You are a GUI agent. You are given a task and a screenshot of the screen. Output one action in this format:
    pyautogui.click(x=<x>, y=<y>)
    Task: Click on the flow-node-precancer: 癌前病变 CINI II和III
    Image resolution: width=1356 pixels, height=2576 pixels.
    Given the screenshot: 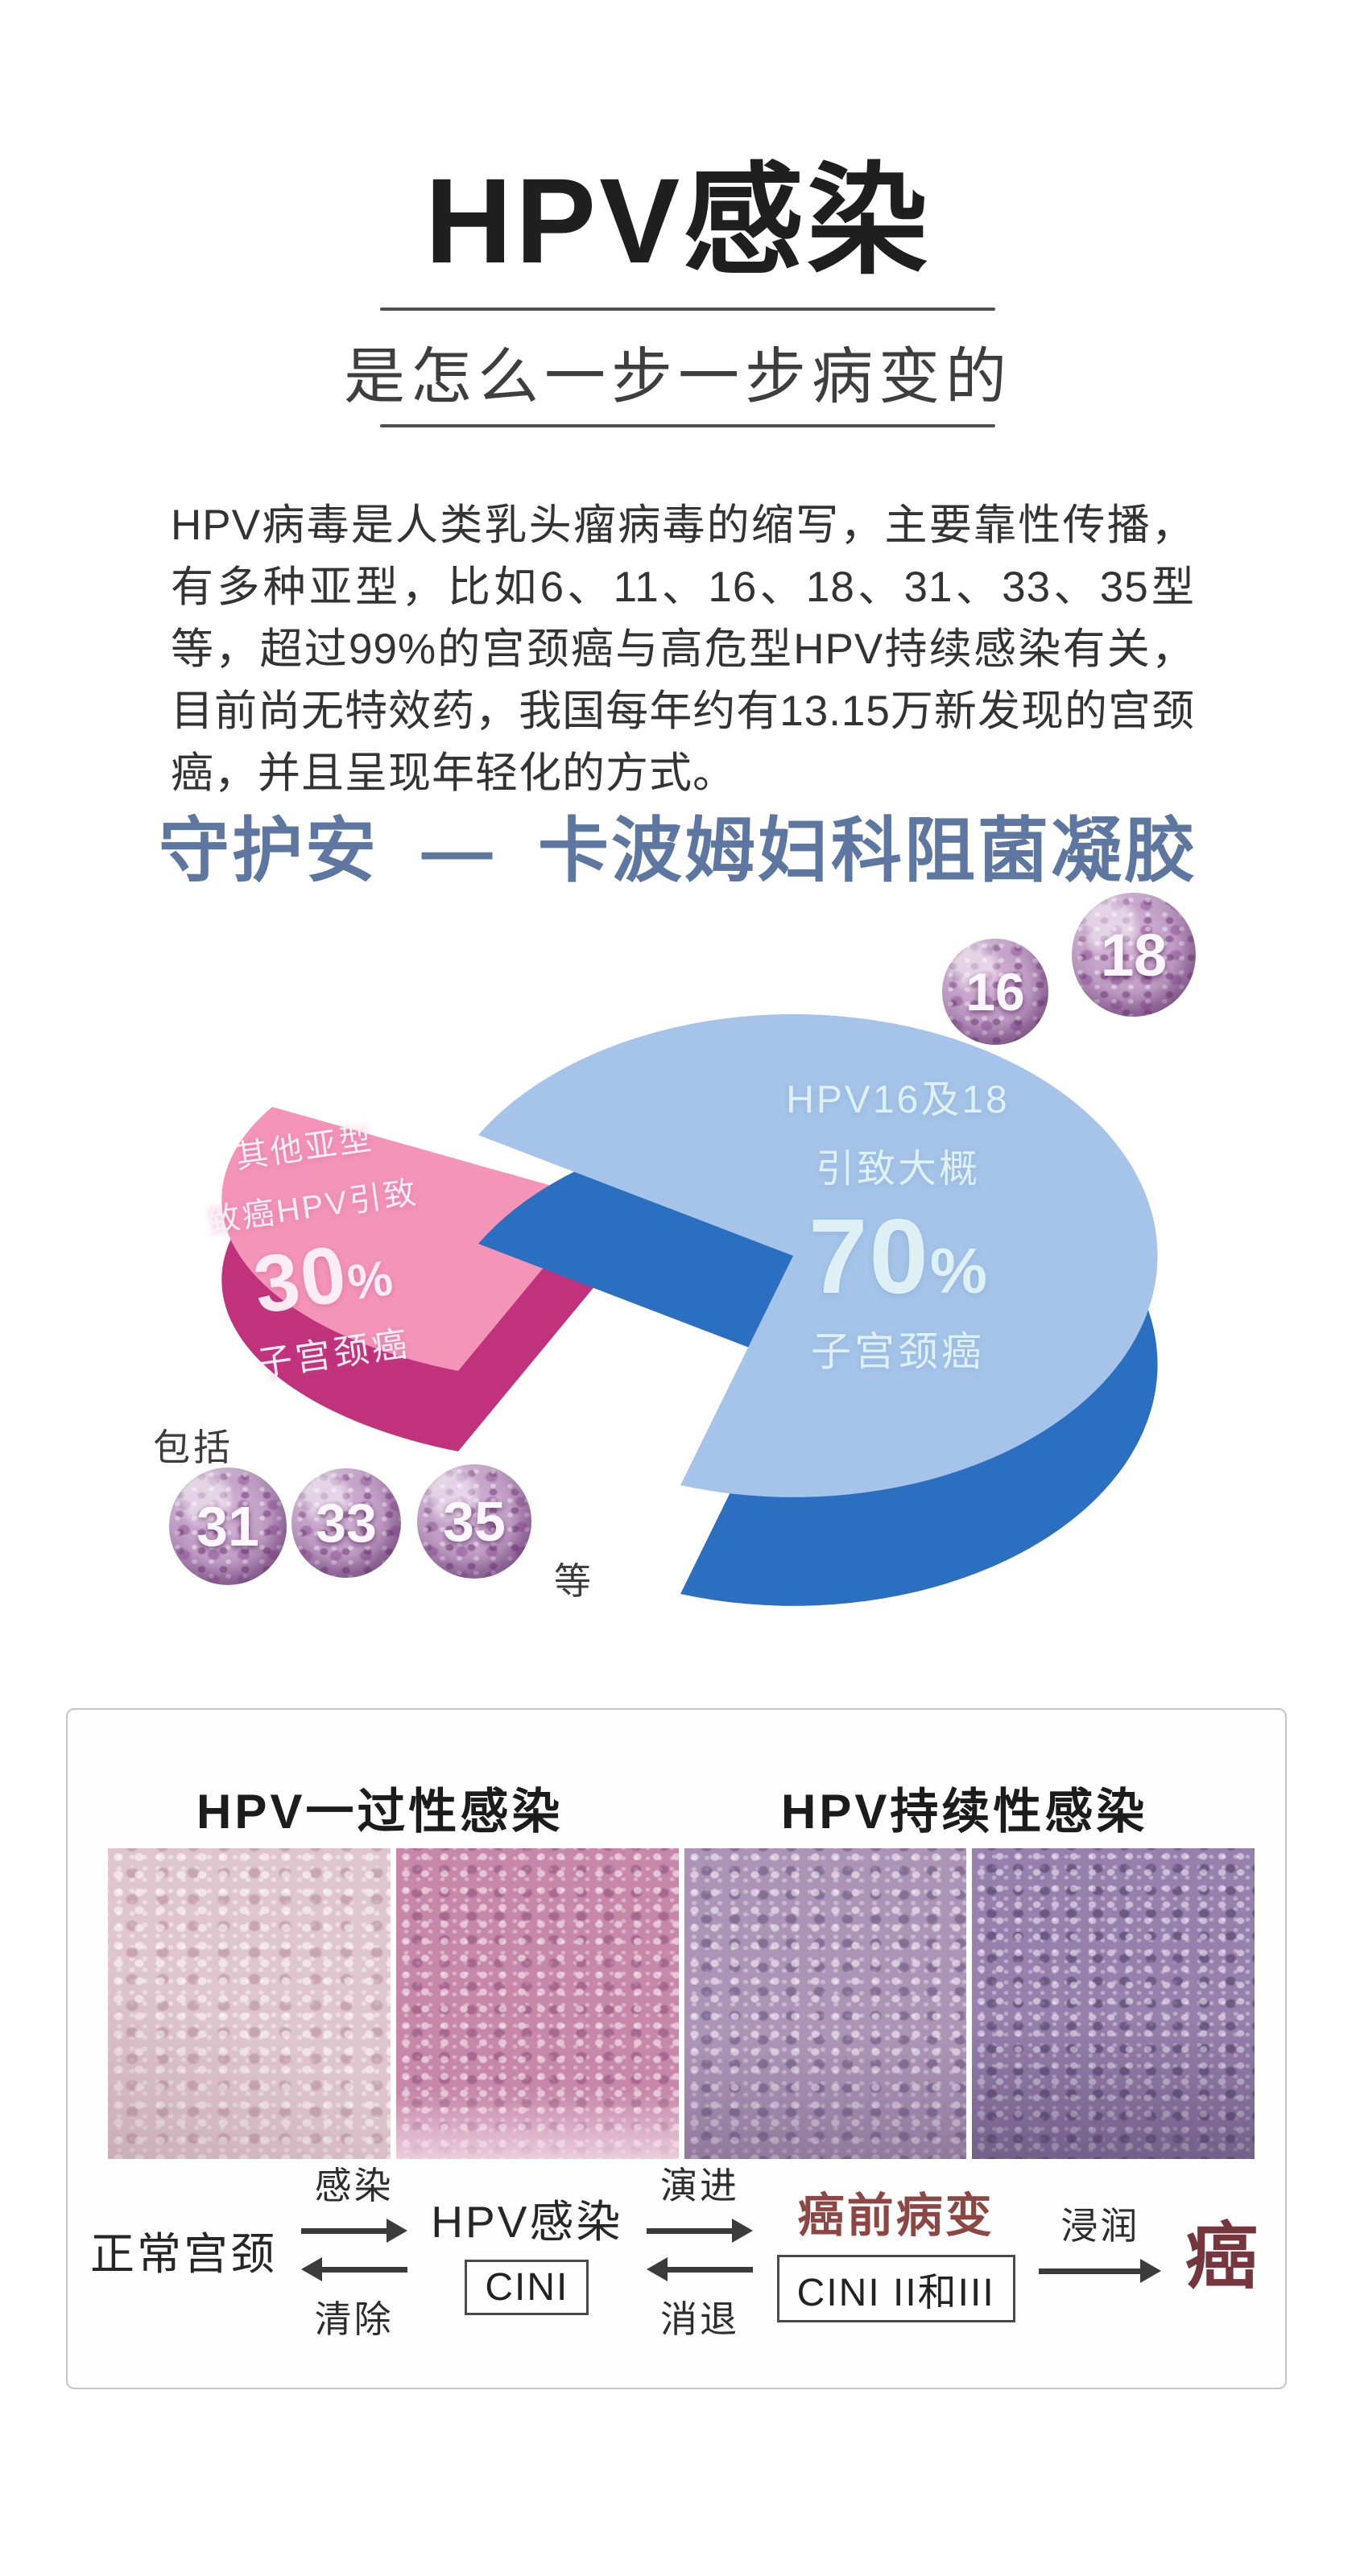 What is the action you would take?
    pyautogui.click(x=896, y=2250)
    